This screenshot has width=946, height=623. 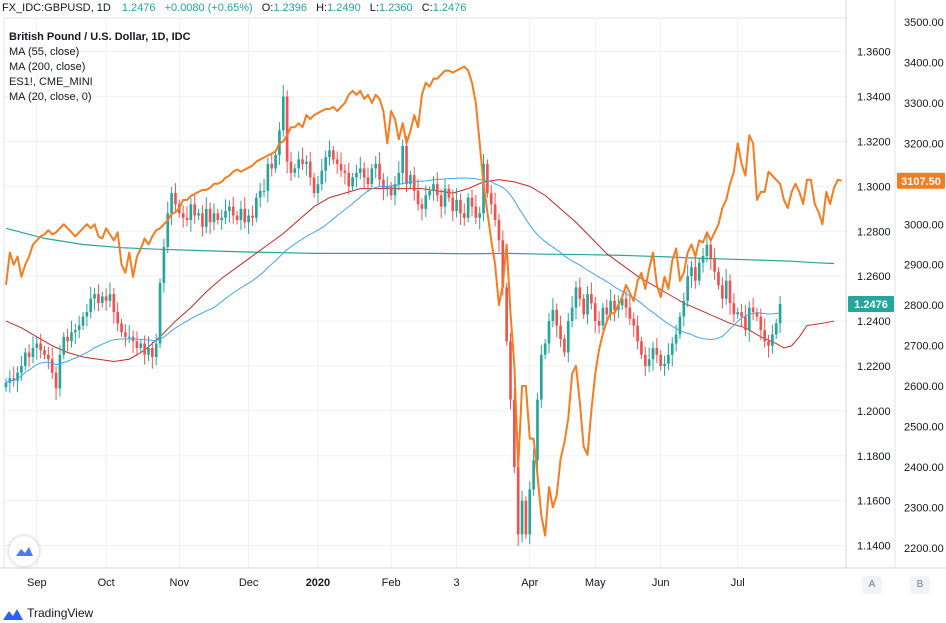 I want to click on axis-button-a: A, so click(x=872, y=585).